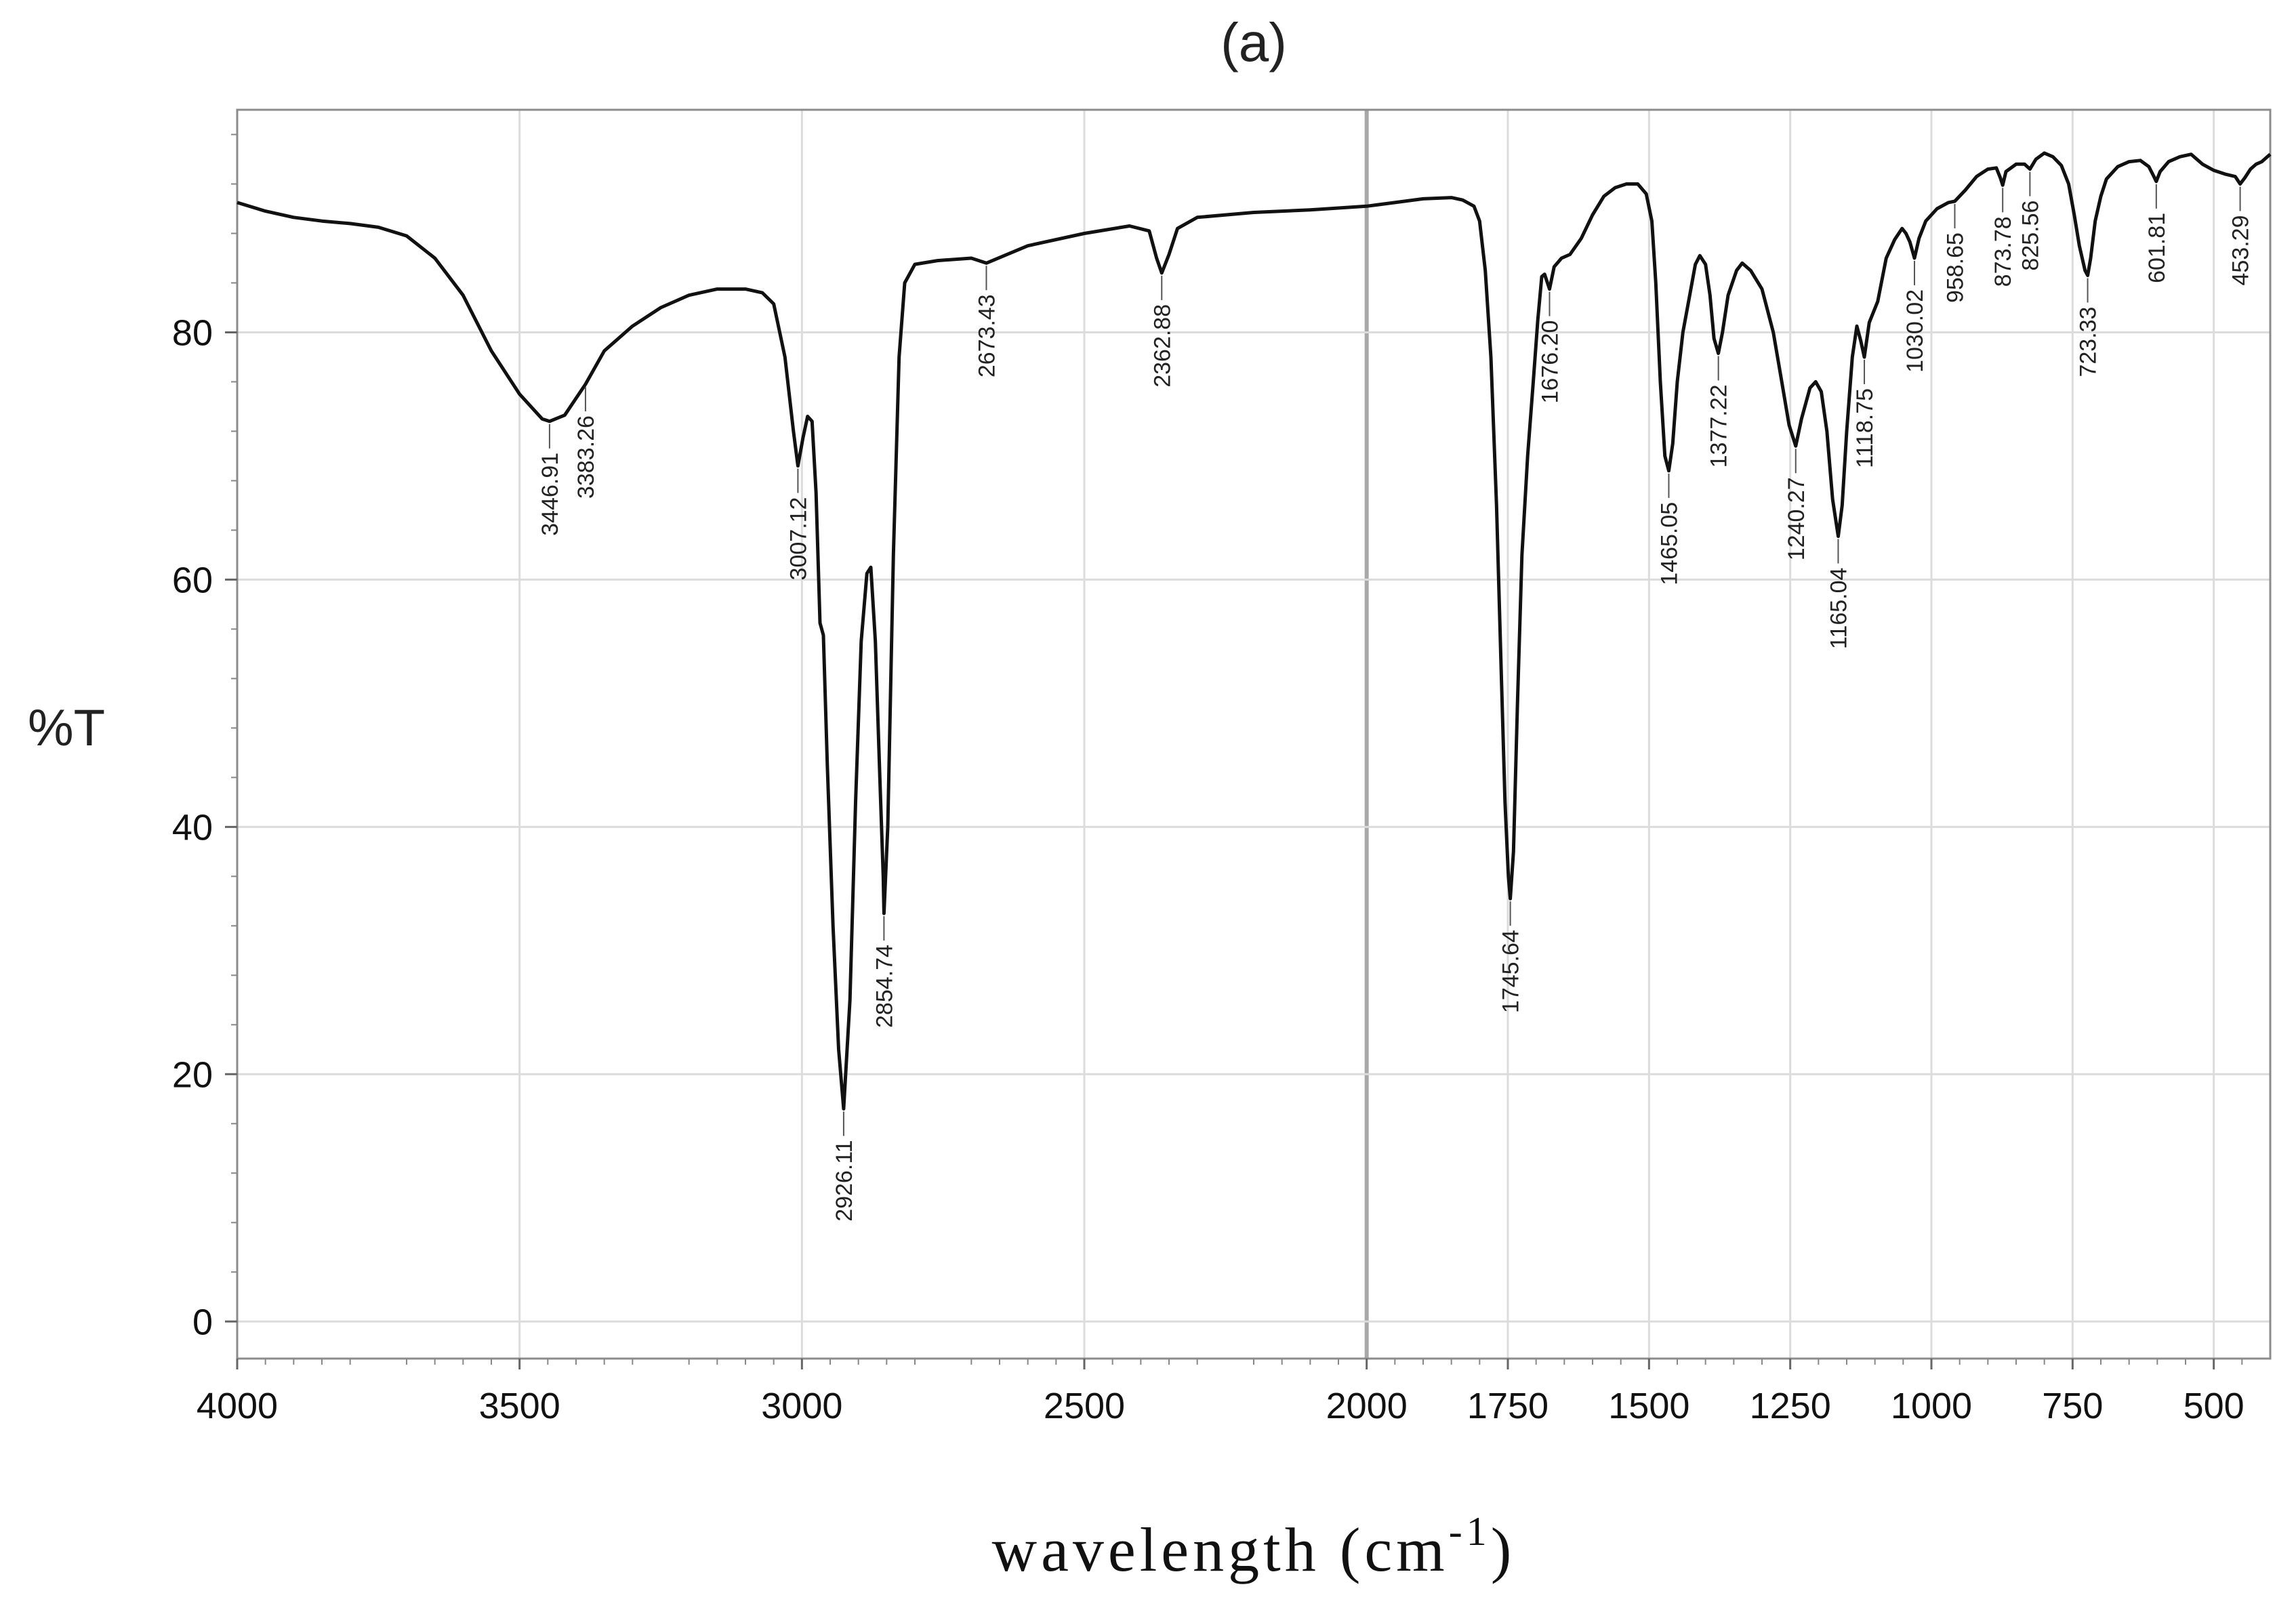 This screenshot has width=2296, height=1612. I want to click on peak-label: 3007.12, so click(798, 524).